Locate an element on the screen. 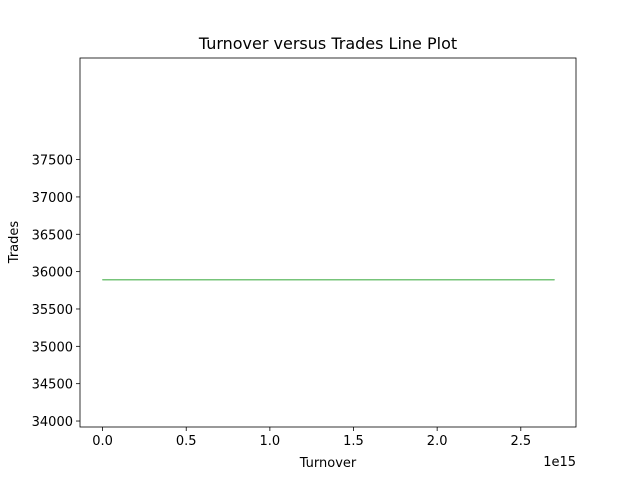 The width and height of the screenshot is (640, 484). x-tick-label: 0.0 is located at coordinates (102, 441).